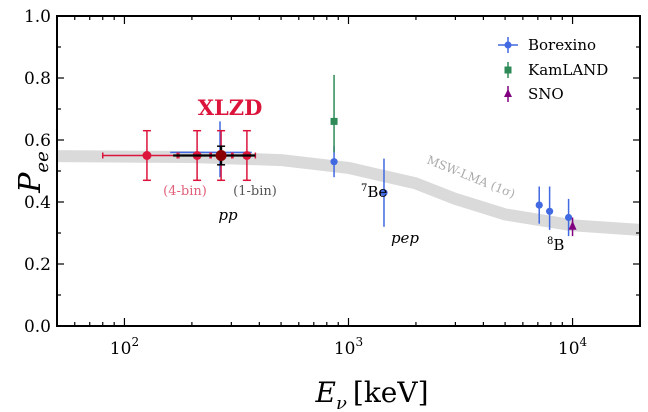 The width and height of the screenshot is (648, 412). I want to click on annotation-b8: 8B, so click(555, 245).